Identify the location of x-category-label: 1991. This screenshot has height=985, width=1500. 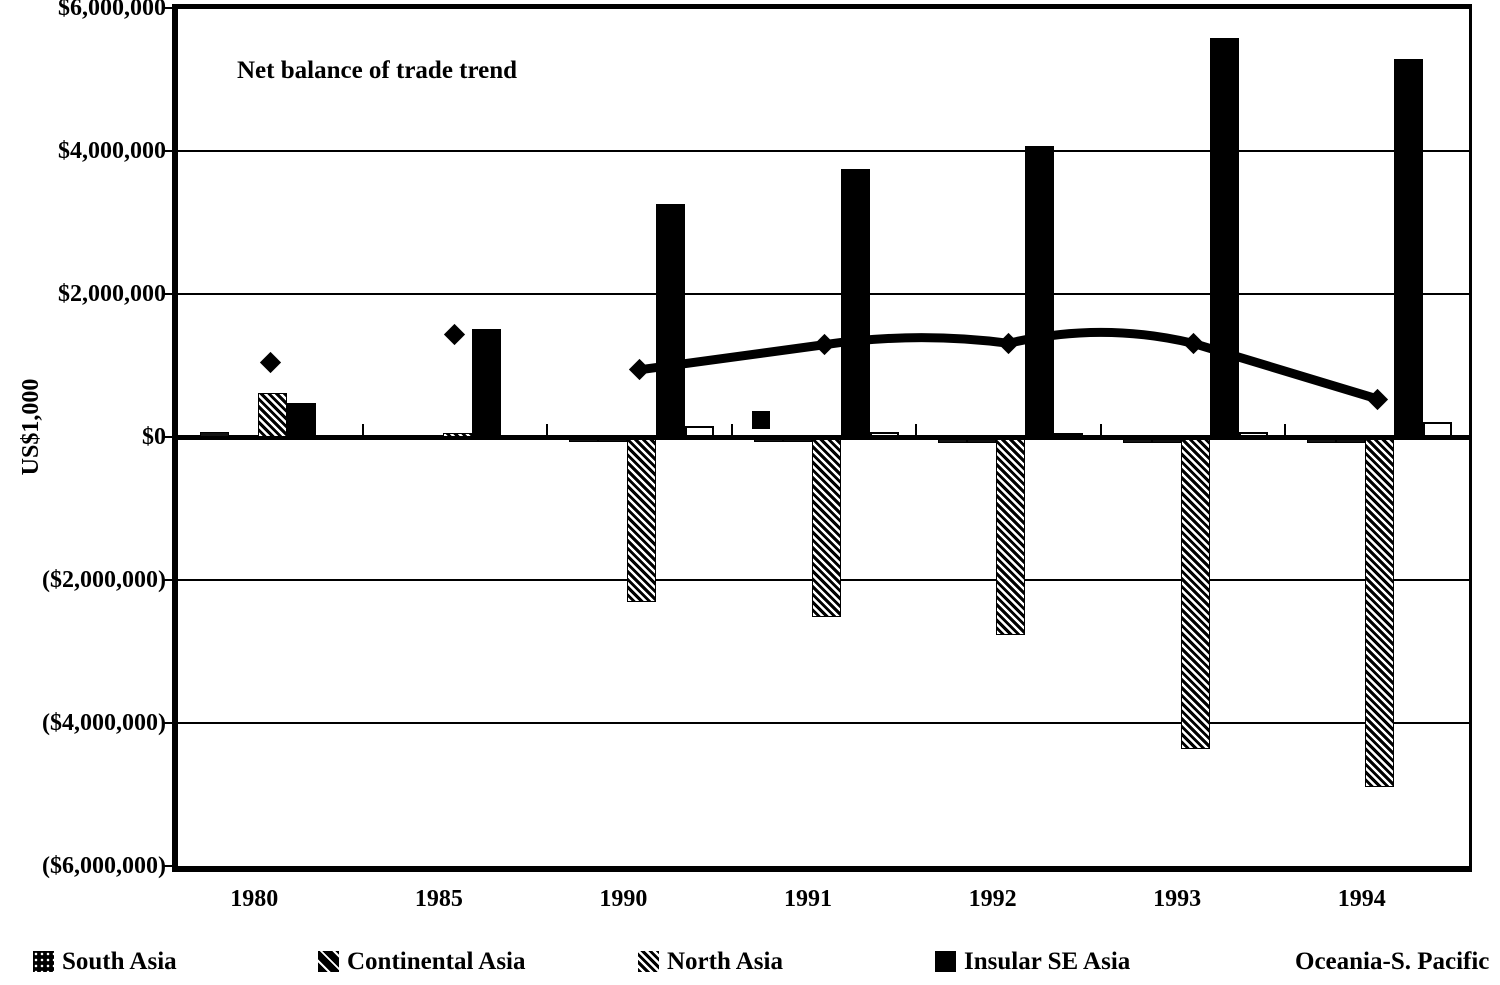
(808, 899).